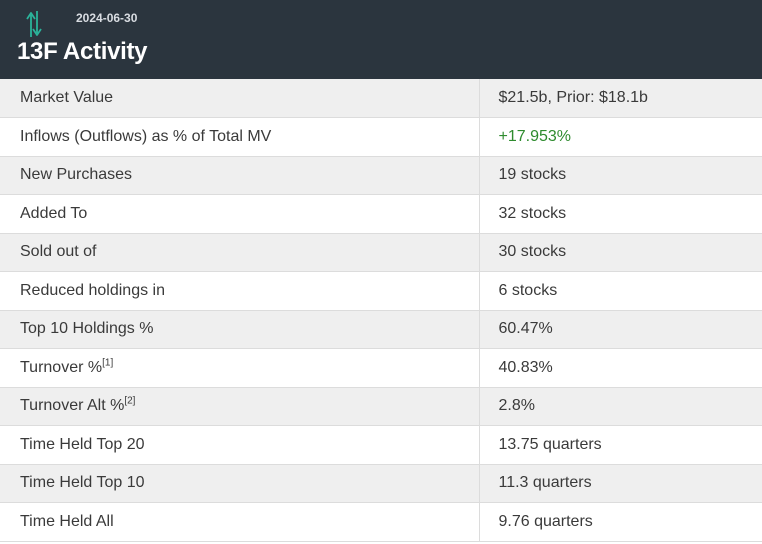 This screenshot has width=762, height=544. Describe the element at coordinates (620, 368) in the screenshot. I see `row-value: 40.83%` at that location.